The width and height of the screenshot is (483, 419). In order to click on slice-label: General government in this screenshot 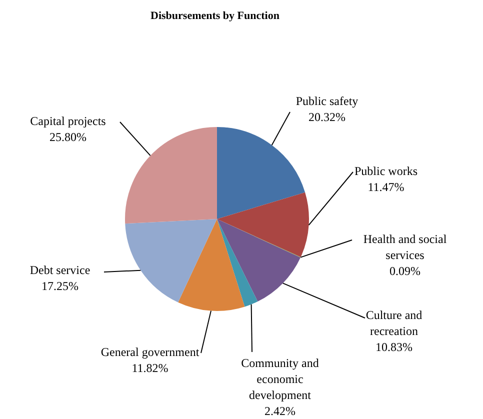, I will do `click(150, 352)`.